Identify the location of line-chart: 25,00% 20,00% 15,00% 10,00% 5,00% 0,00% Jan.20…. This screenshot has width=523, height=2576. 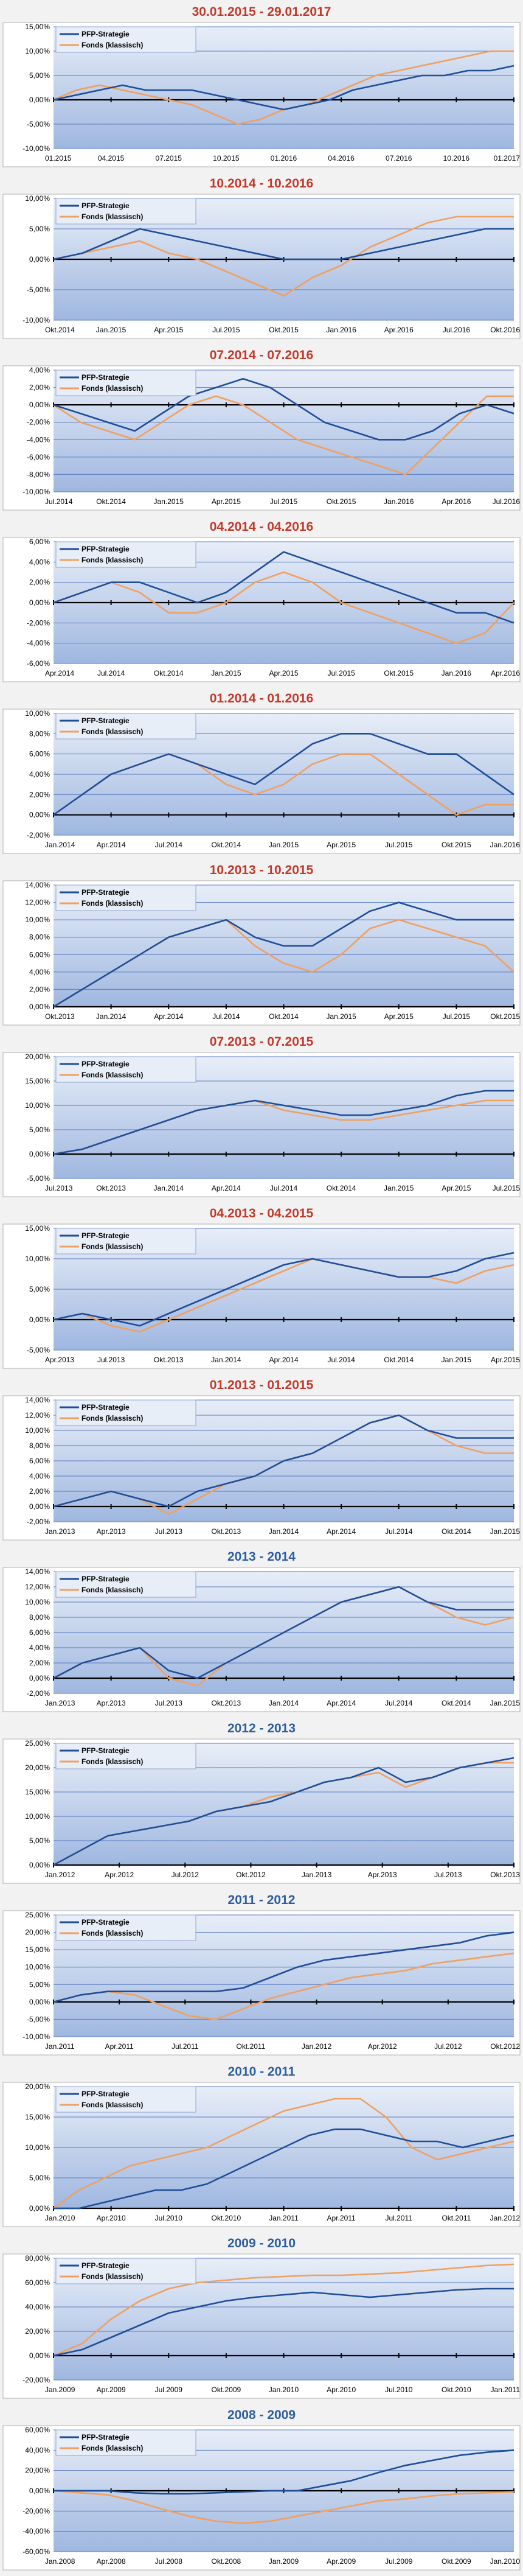
(261, 1811).